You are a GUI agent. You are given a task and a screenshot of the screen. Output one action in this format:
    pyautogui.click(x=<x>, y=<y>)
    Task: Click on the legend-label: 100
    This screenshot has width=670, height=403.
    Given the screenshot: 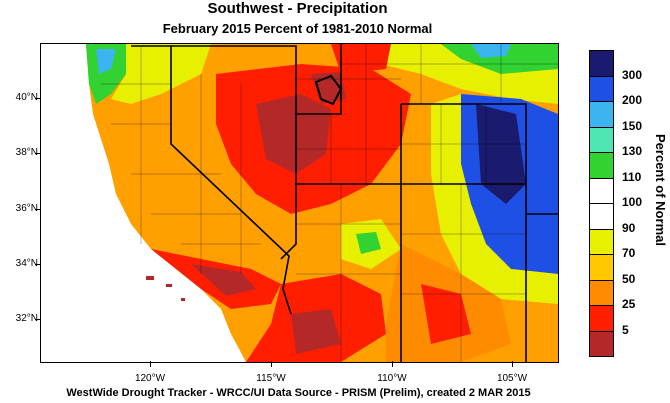 What is the action you would take?
    pyautogui.click(x=632, y=202)
    